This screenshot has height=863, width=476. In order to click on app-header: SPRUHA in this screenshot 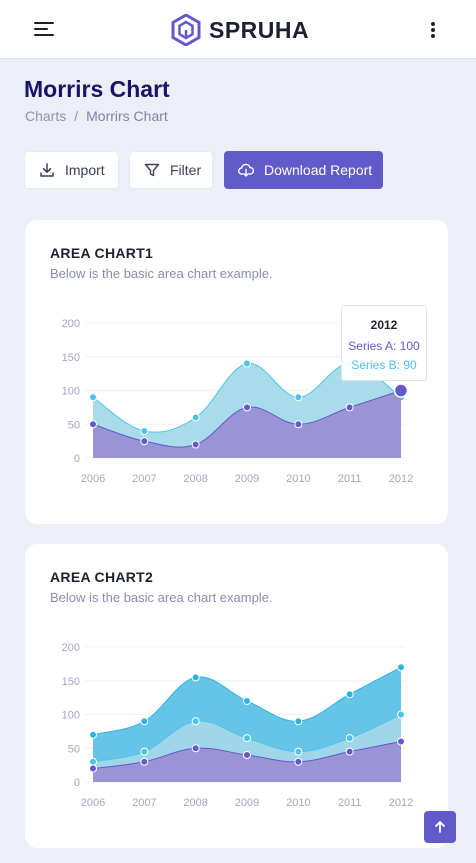, I will do `click(238, 29)`.